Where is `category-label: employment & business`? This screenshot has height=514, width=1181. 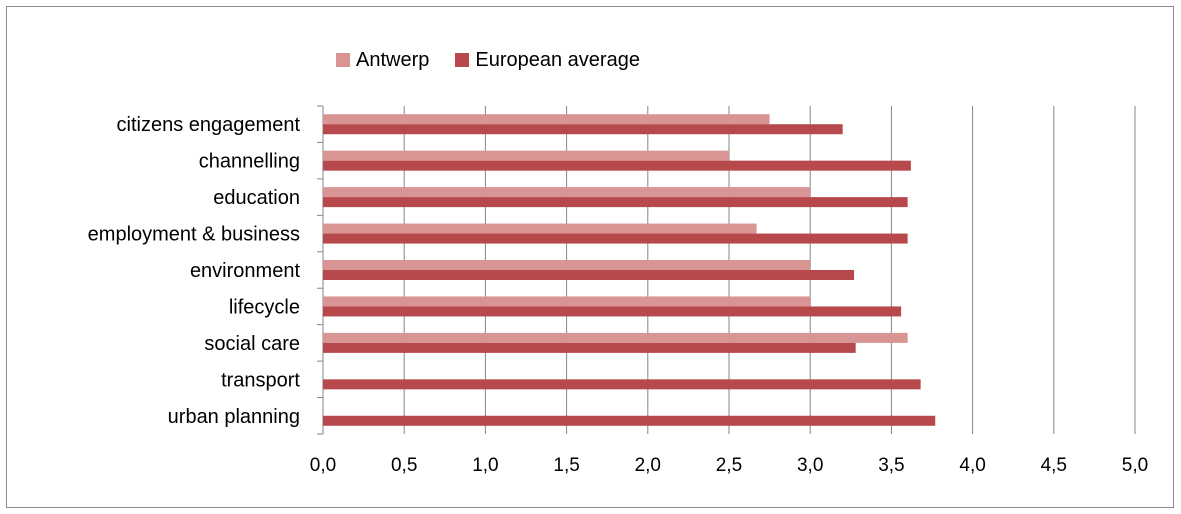 category-label: employment & business is located at coordinates (194, 235).